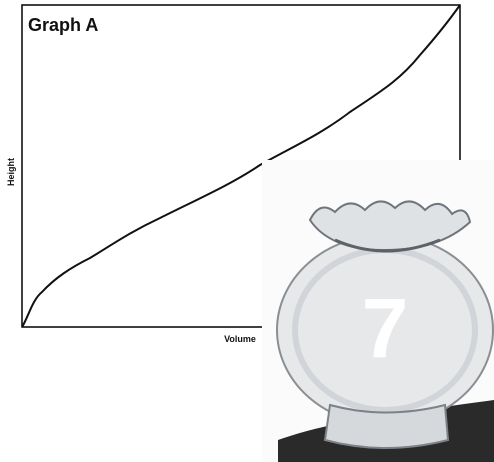  Describe the element at coordinates (387, 245) in the screenshot. I see `vase-neck` at that location.